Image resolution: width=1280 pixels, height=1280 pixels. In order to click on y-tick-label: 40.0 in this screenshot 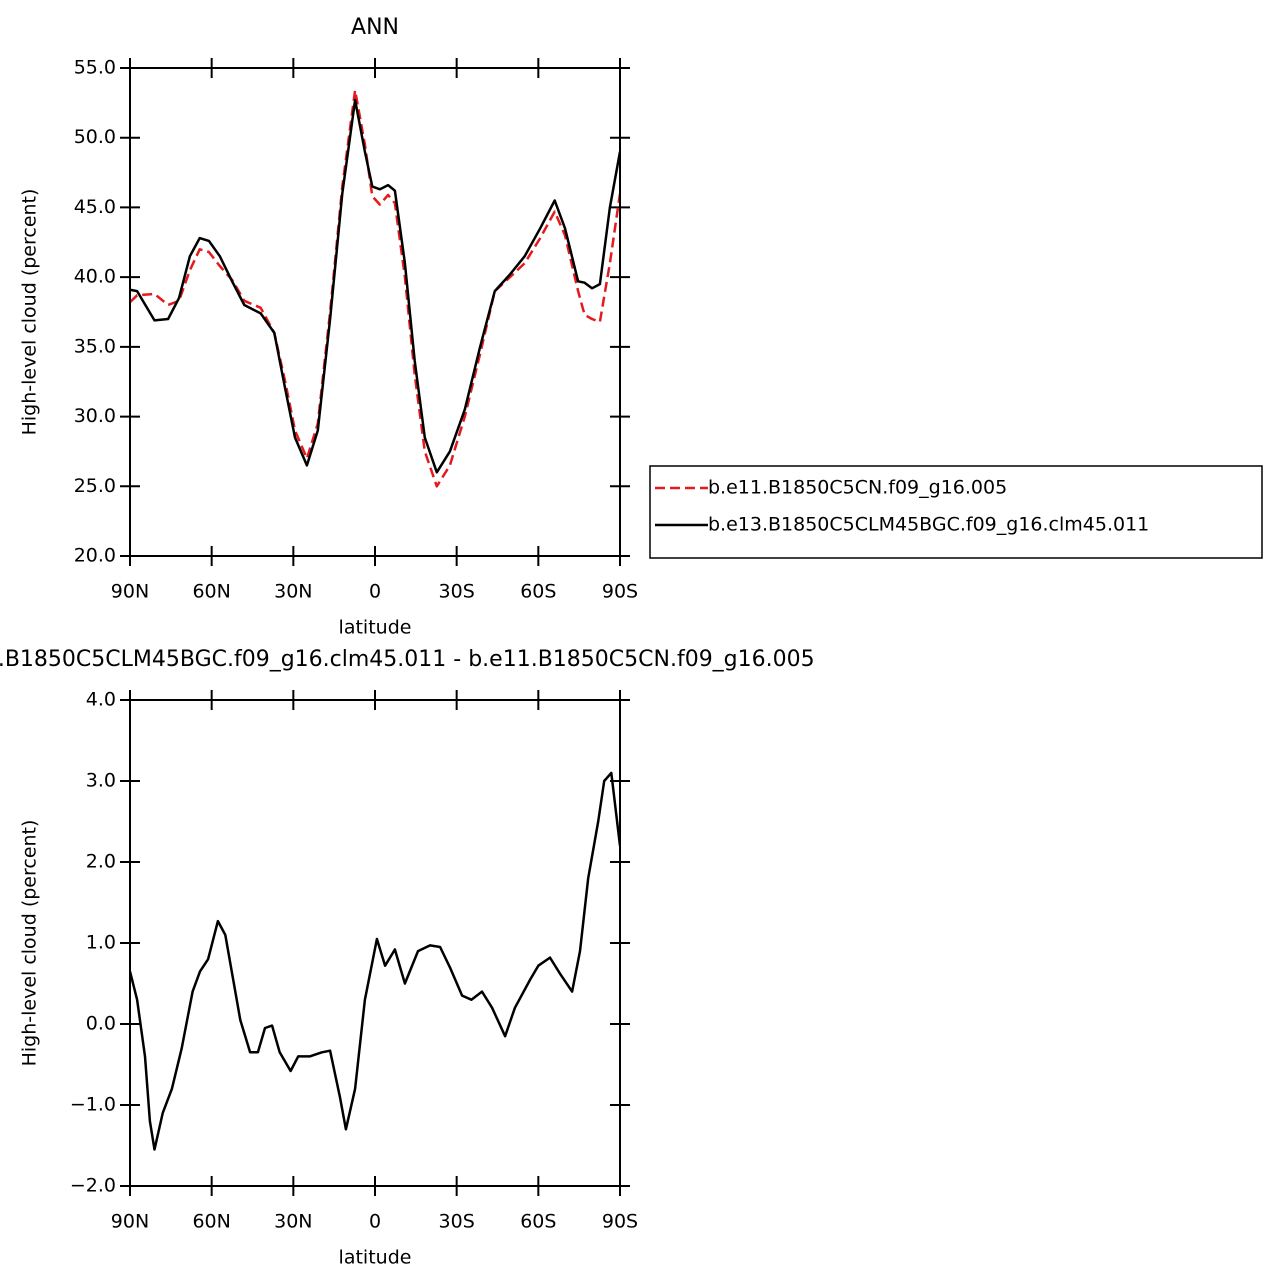, I will do `click(95, 277)`.